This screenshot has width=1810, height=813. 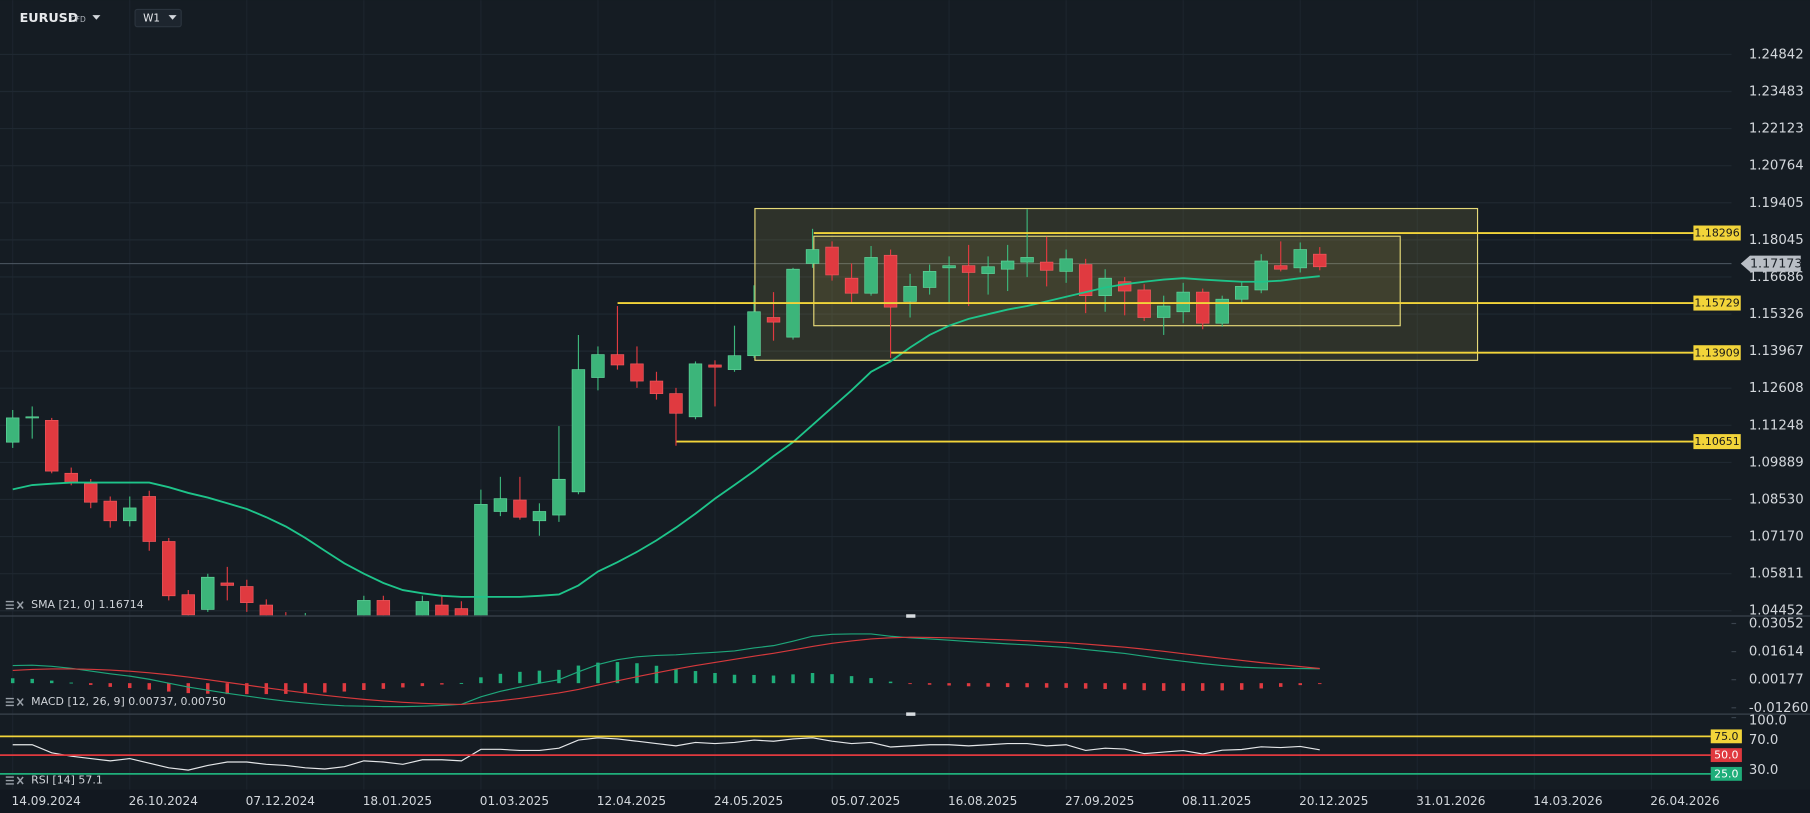 What do you see at coordinates (1776, 351) in the screenshot?
I see `y-tick-label: 1.13967` at bounding box center [1776, 351].